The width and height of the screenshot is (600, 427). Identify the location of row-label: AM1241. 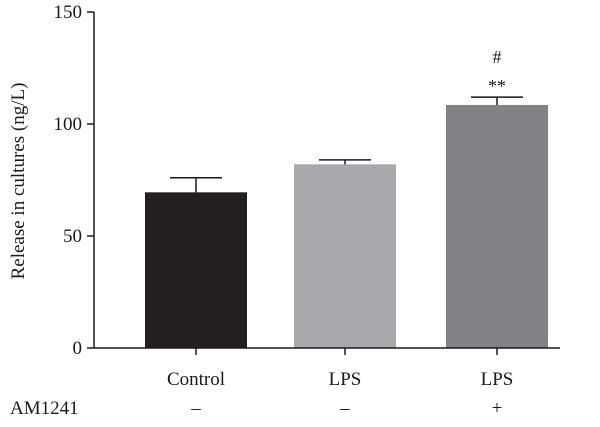
(44, 408).